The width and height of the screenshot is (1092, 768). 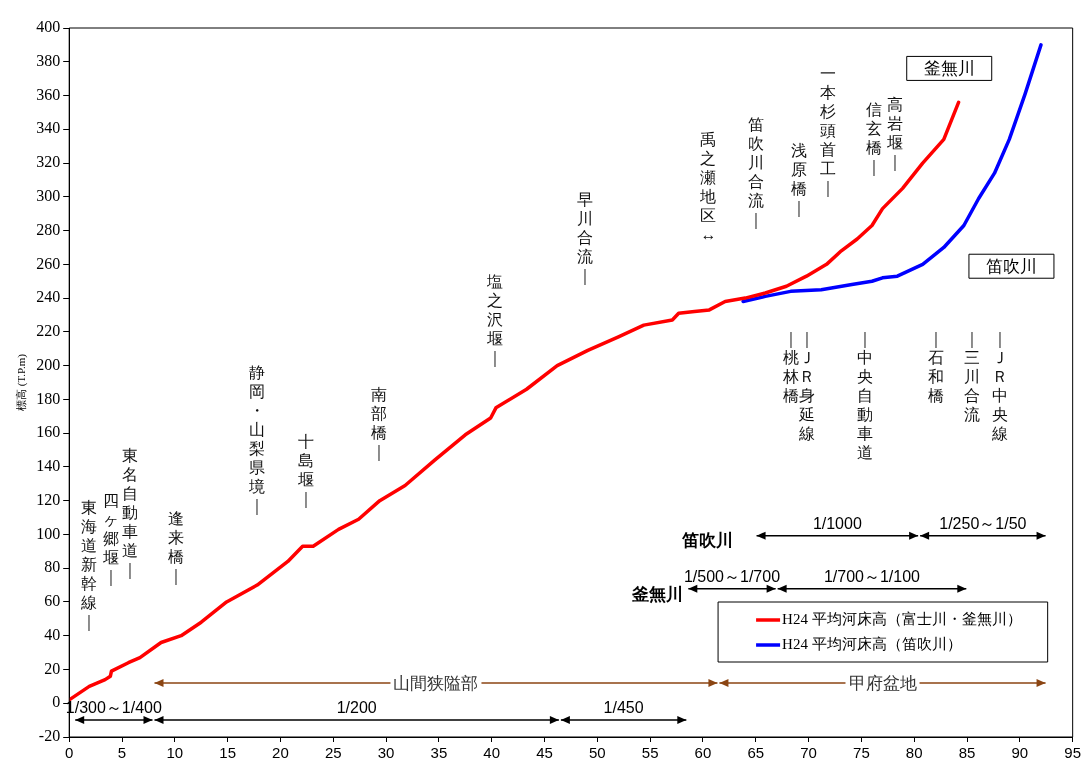 What do you see at coordinates (1072, 753) in the screenshot?
I see `x-tick-label: 95` at bounding box center [1072, 753].